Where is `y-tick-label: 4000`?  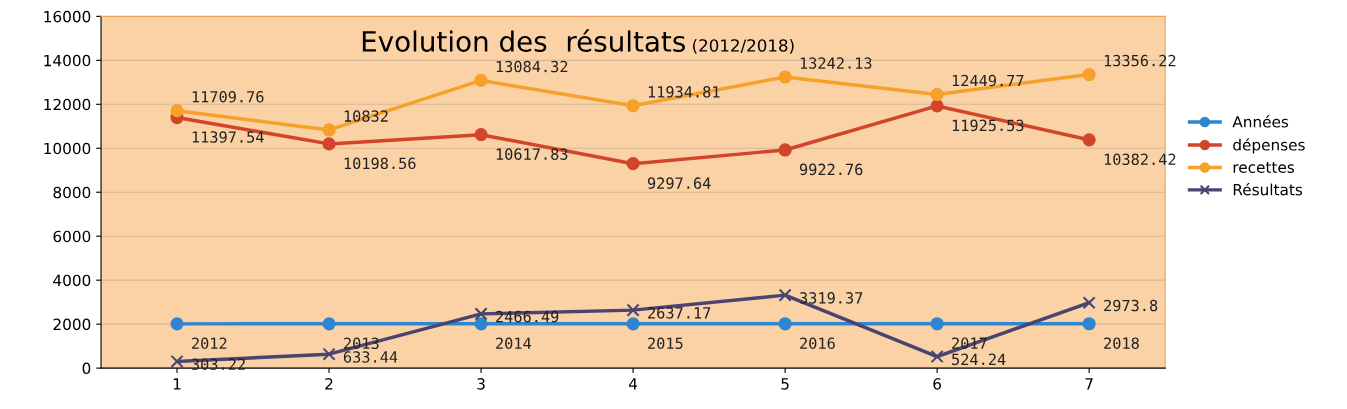 y-tick-label: 4000 is located at coordinates (72, 280).